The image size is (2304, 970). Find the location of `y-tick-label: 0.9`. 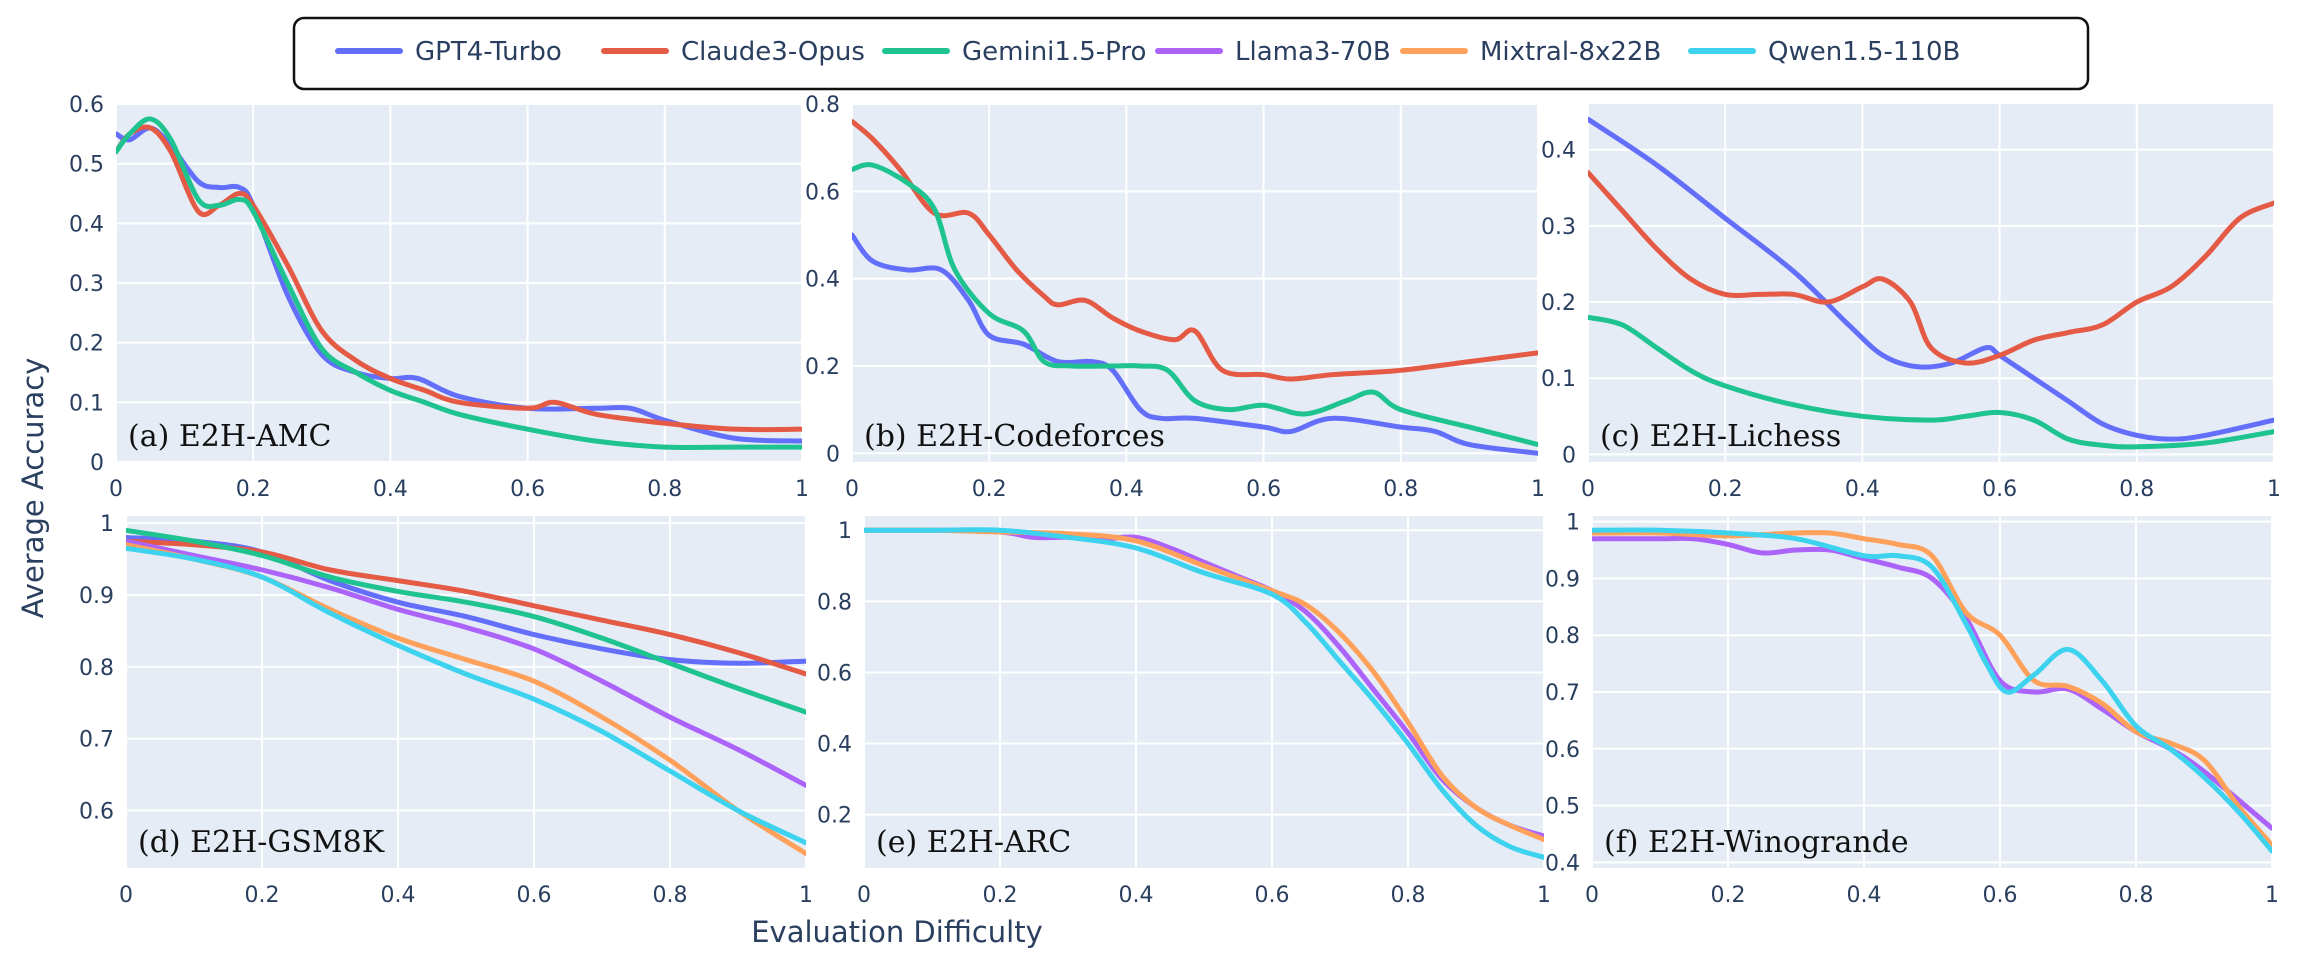

y-tick-label: 0.9 is located at coordinates (1562, 579).